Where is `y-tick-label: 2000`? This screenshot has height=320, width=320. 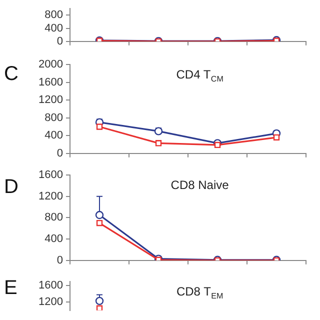 y-tick-label: 2000 is located at coordinates (50, 64).